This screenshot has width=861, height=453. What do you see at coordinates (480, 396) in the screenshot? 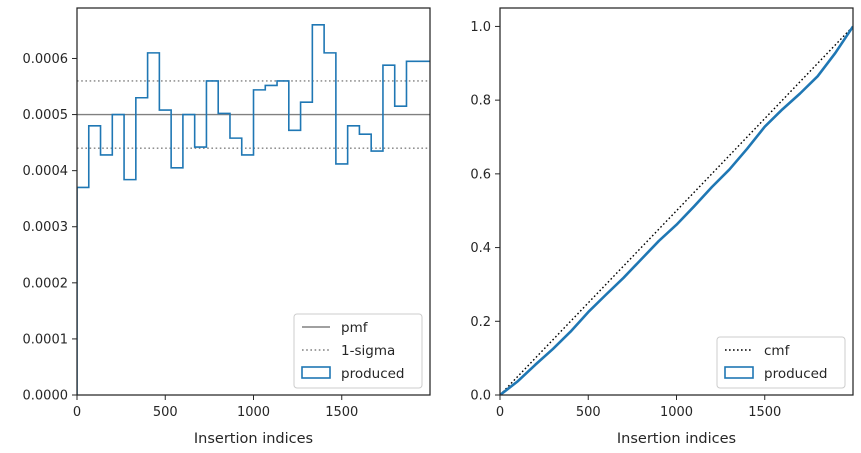
I see `y-tick-label: 0.0` at bounding box center [480, 396].